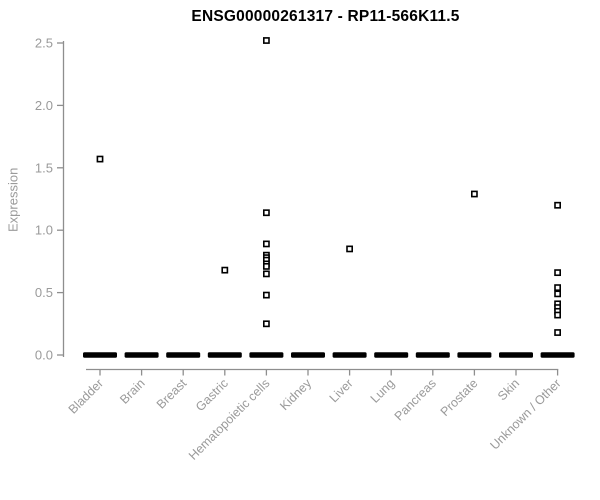  What do you see at coordinates (341, 390) in the screenshot?
I see `x-tick-label: Liver` at bounding box center [341, 390].